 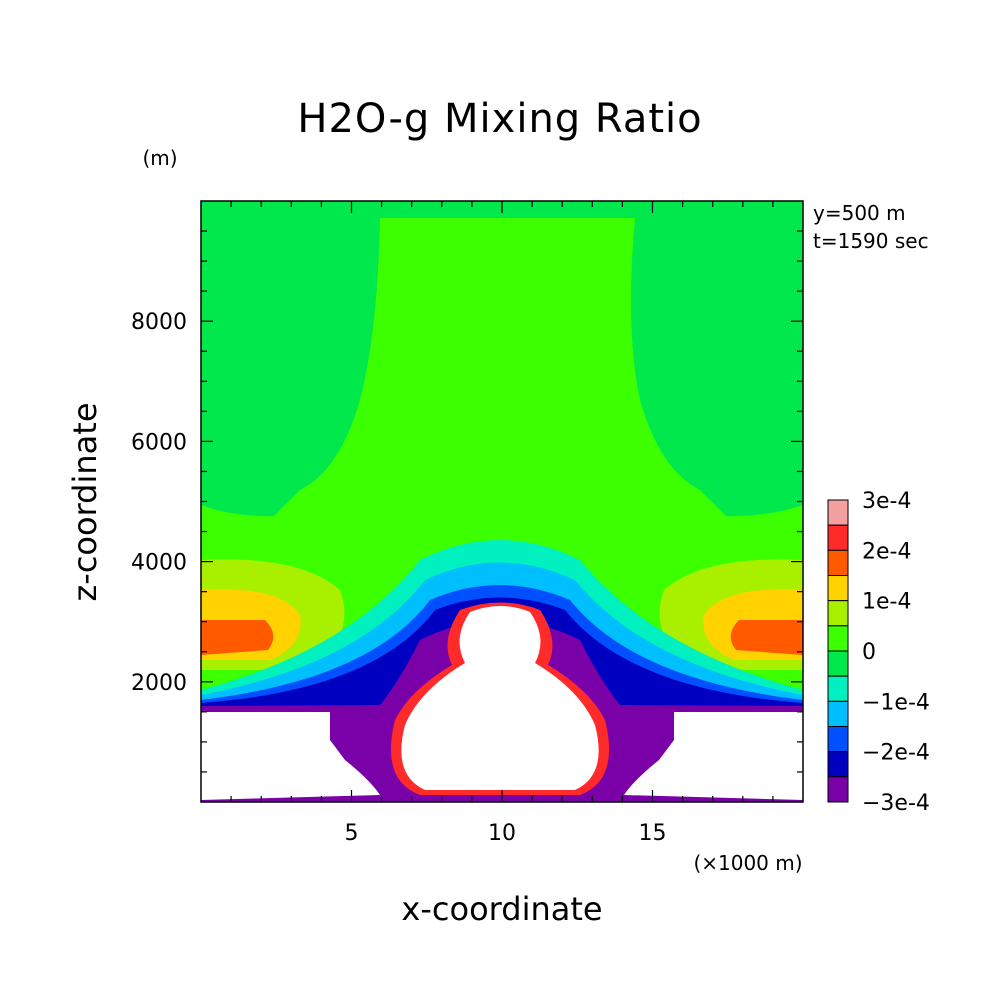 What do you see at coordinates (290, 756) in the screenshot?
I see `contour-white-left` at bounding box center [290, 756].